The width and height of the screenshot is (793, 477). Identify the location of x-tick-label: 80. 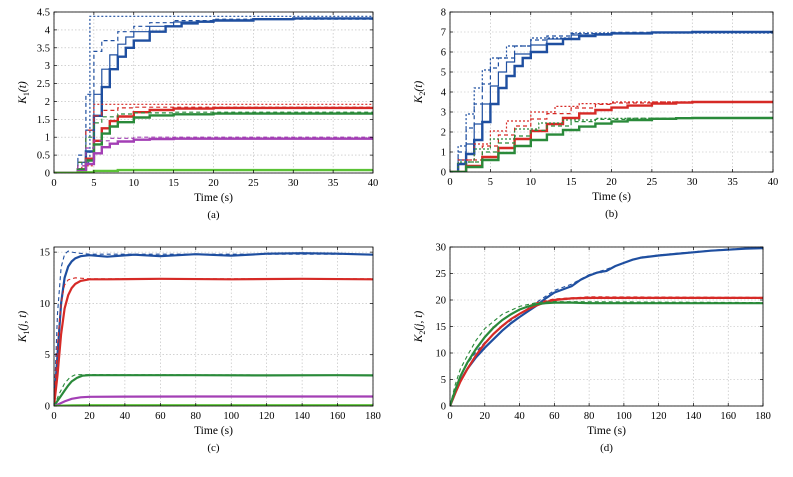
(196, 416).